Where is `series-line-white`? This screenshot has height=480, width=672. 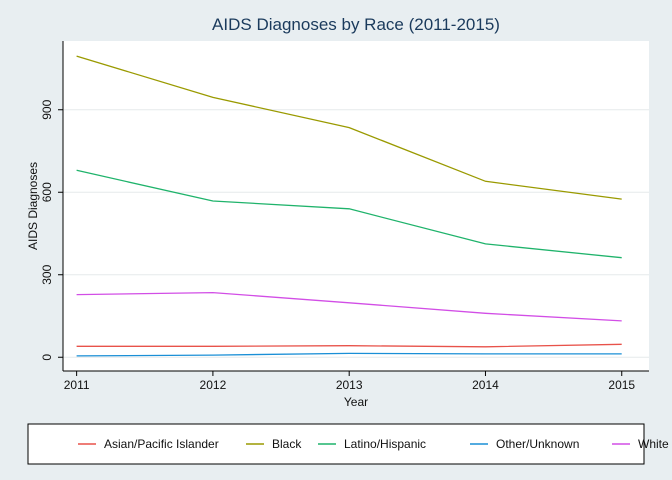
series-line-white is located at coordinates (349, 306).